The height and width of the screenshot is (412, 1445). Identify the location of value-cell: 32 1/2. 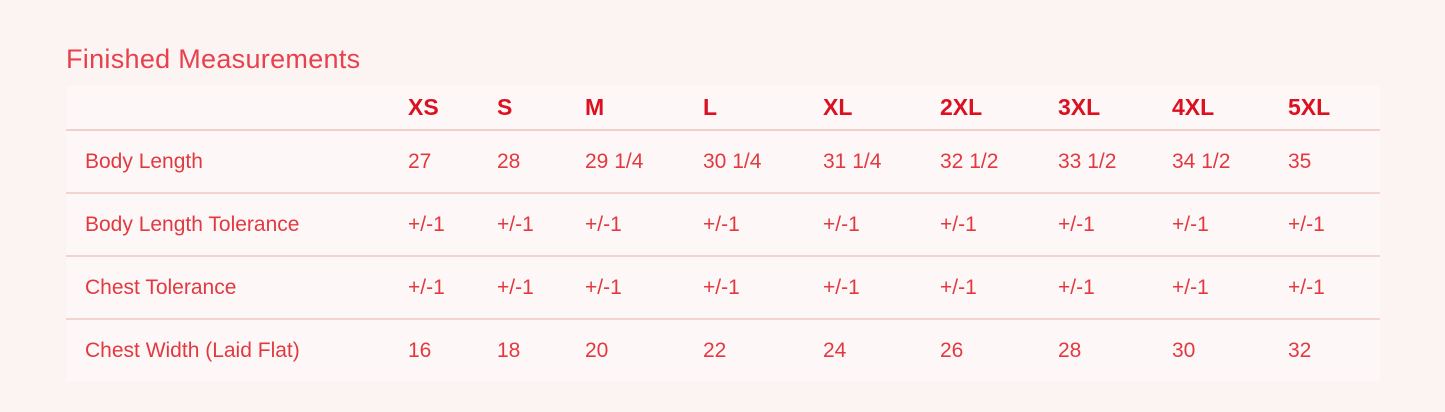
(999, 162).